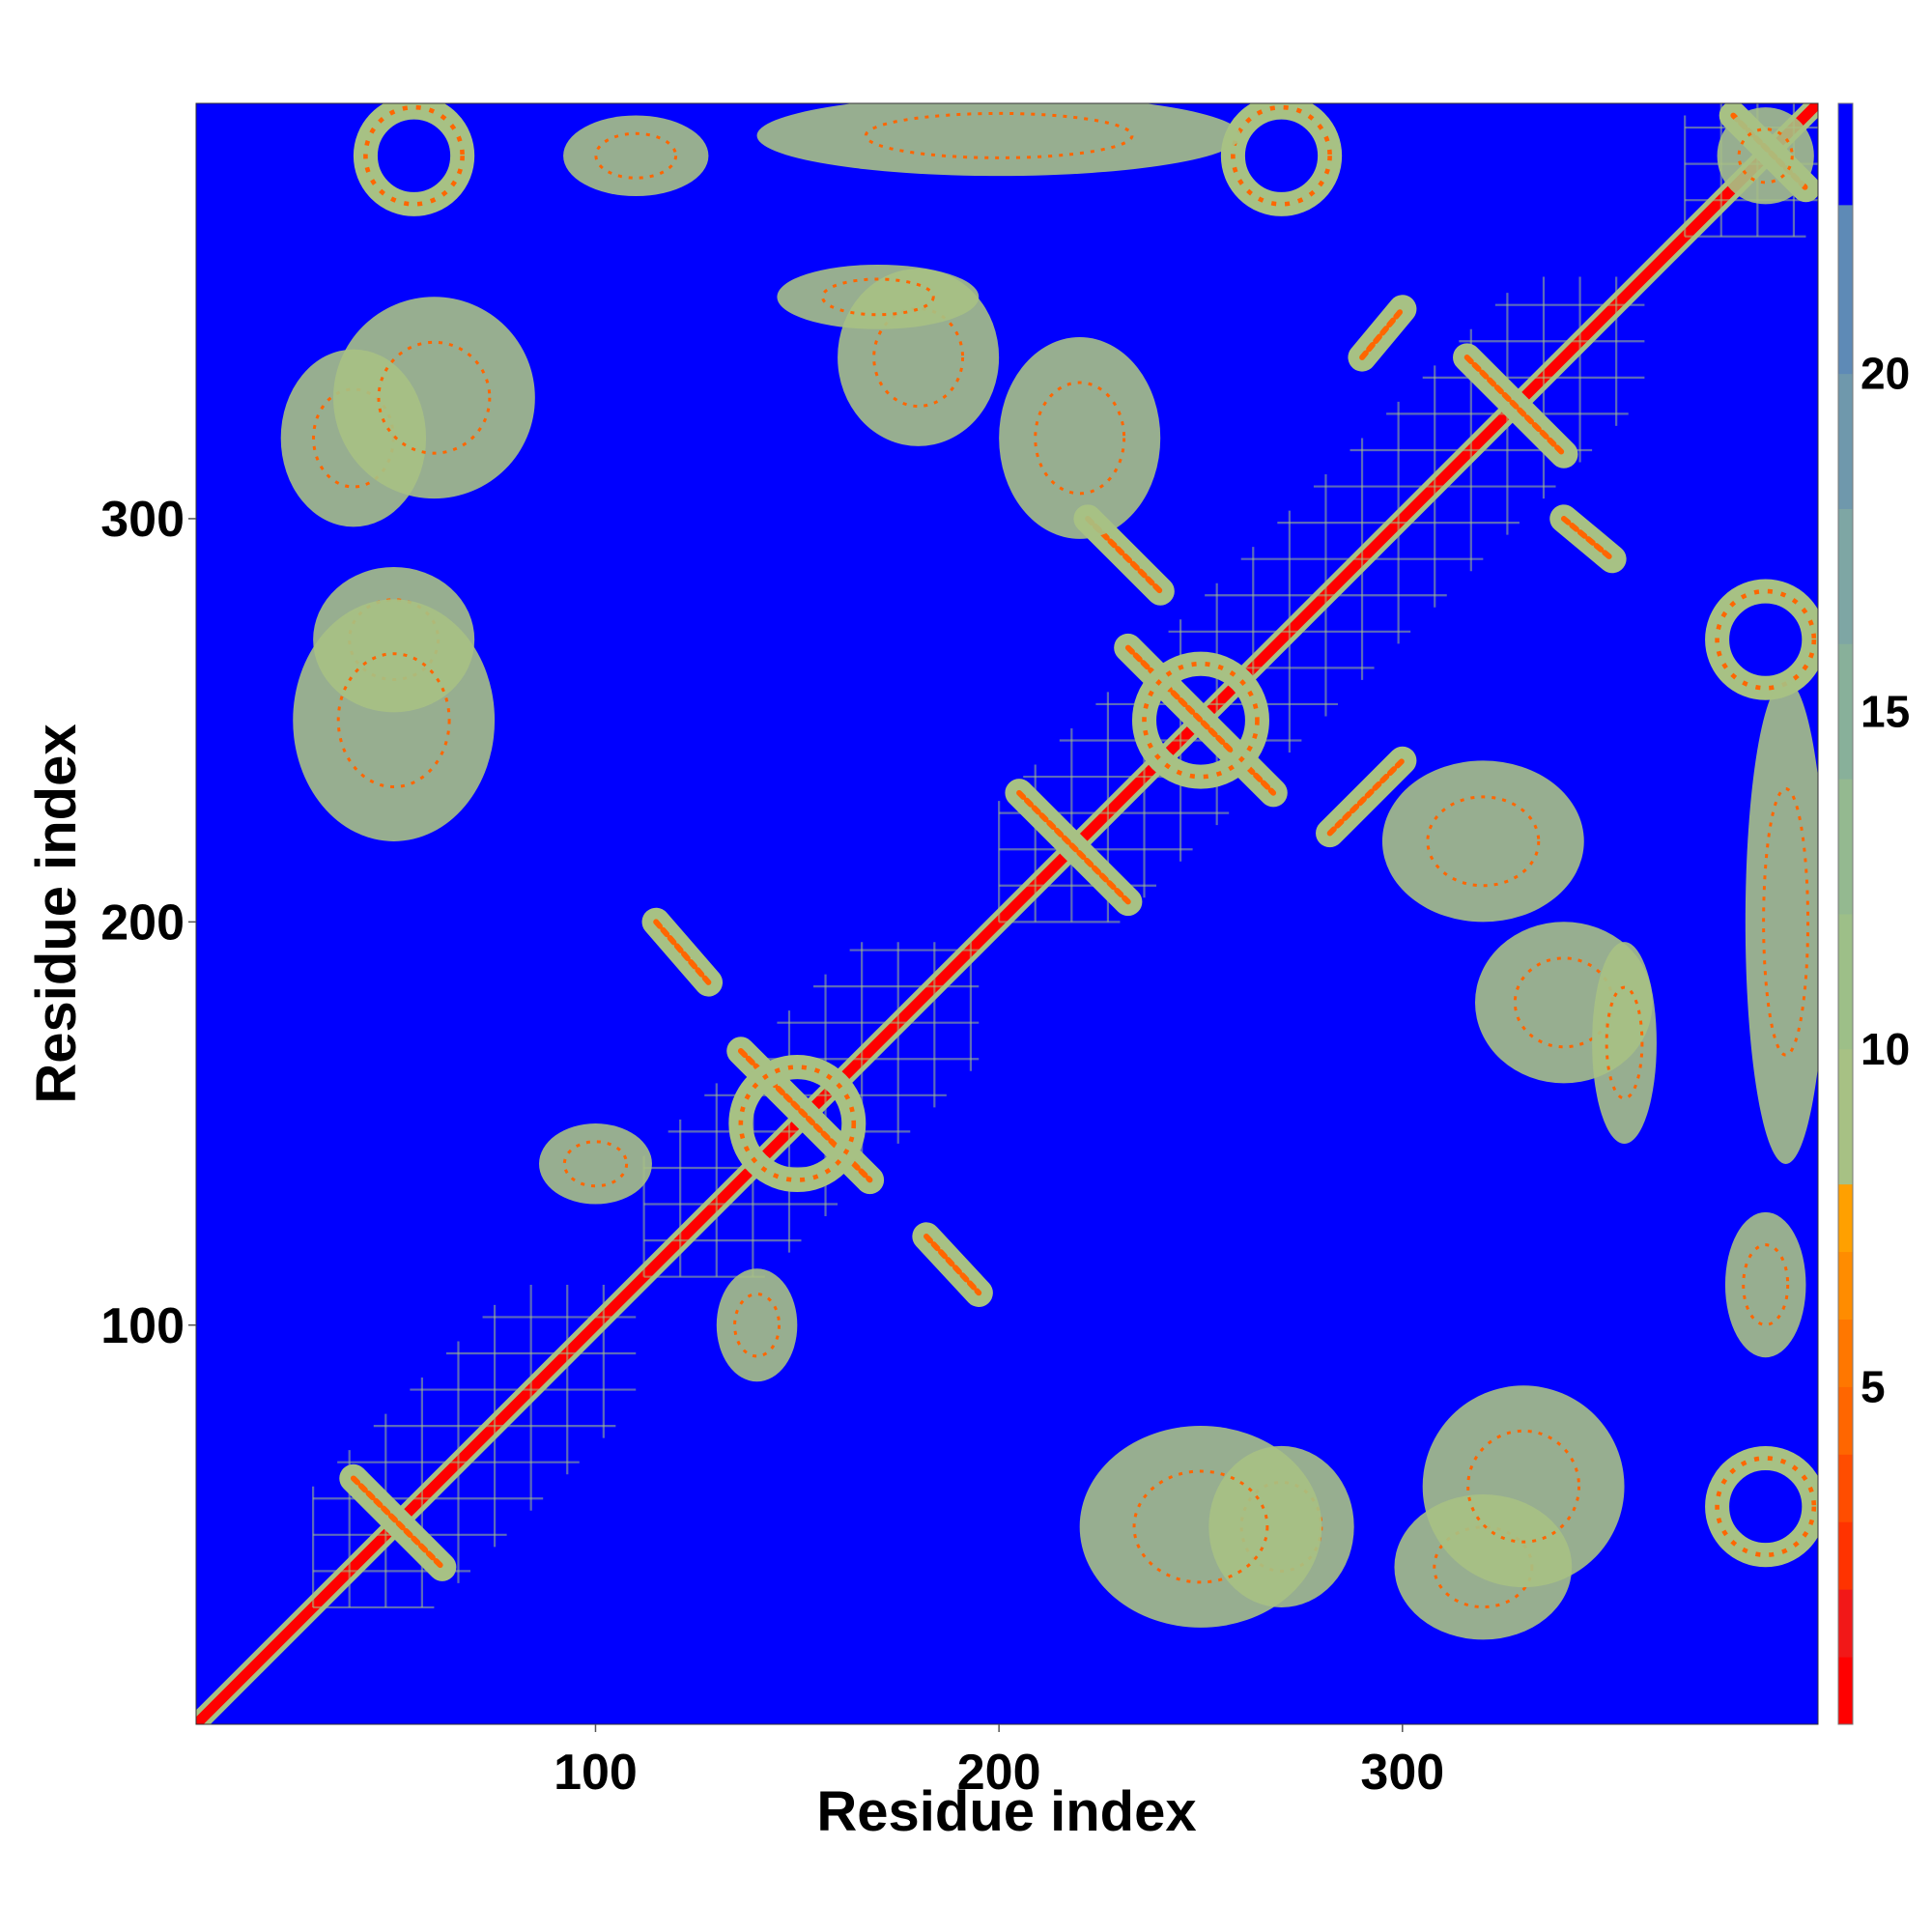 The image size is (1932, 1932). What do you see at coordinates (1885, 711) in the screenshot?
I see `colorbar-tick-label: 15` at bounding box center [1885, 711].